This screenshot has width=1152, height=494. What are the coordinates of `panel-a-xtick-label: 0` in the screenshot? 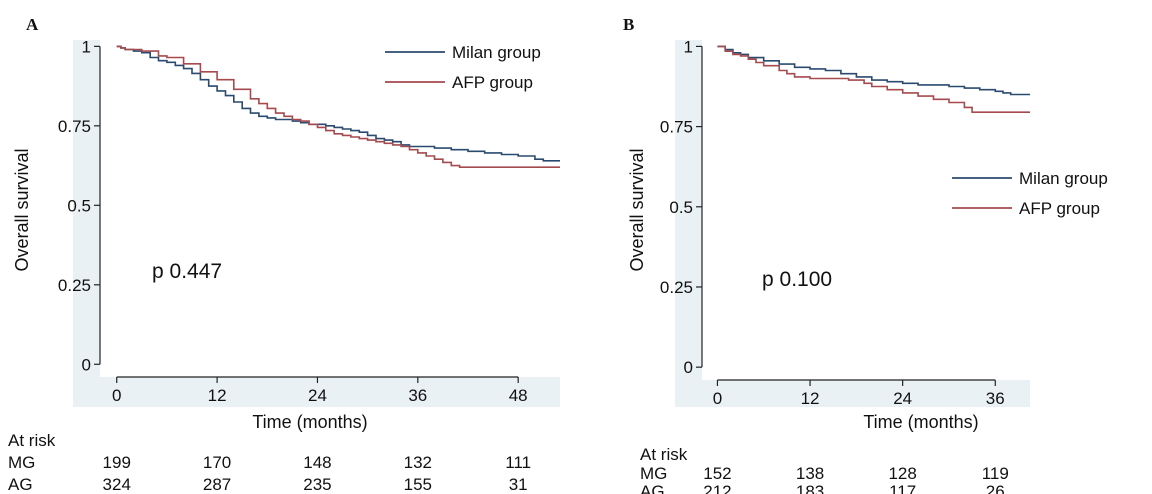 It's located at (116, 395).